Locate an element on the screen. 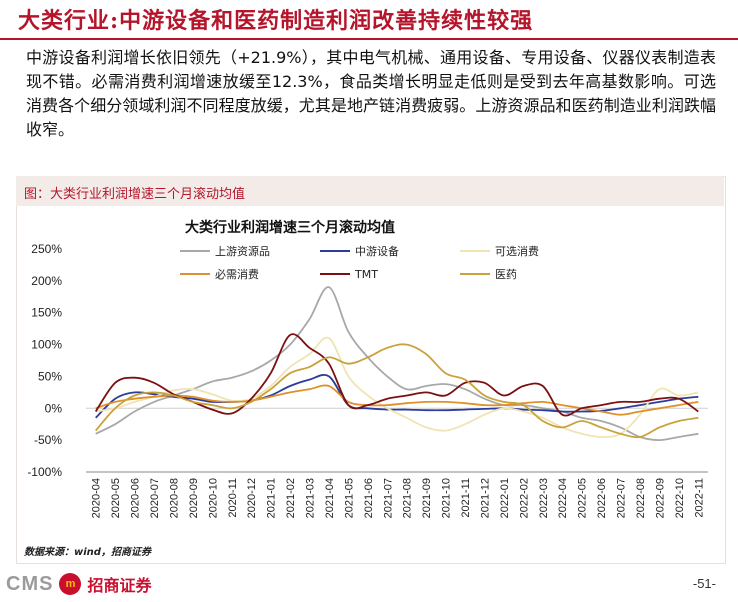  x-tick-label: 2021-04 is located at coordinates (330, 498).